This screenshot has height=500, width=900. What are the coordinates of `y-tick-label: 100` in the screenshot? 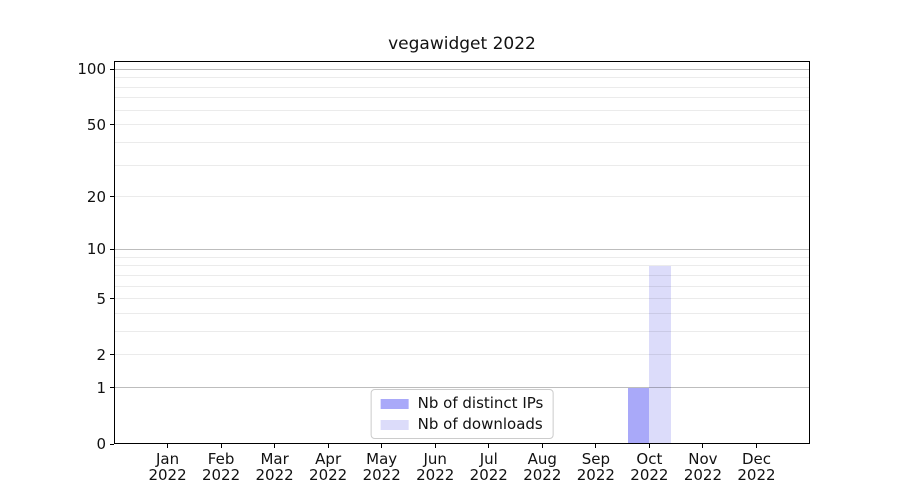 It's located at (91, 69).